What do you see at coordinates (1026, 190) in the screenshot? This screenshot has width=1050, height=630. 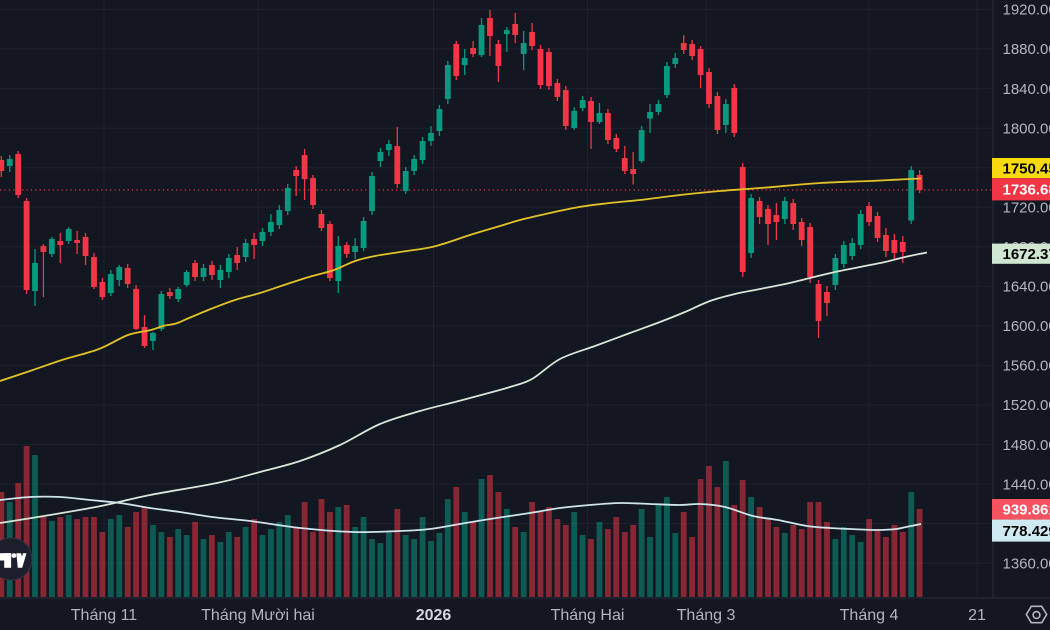 I see `svg-text: 1736.68` at bounding box center [1026, 190].